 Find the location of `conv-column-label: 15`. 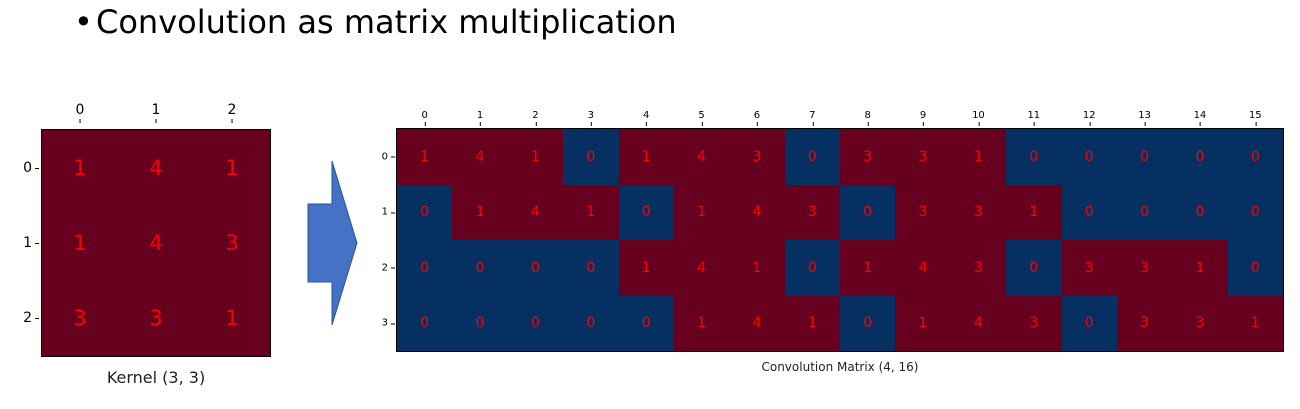

conv-column-label: 15 is located at coordinates (1255, 118).